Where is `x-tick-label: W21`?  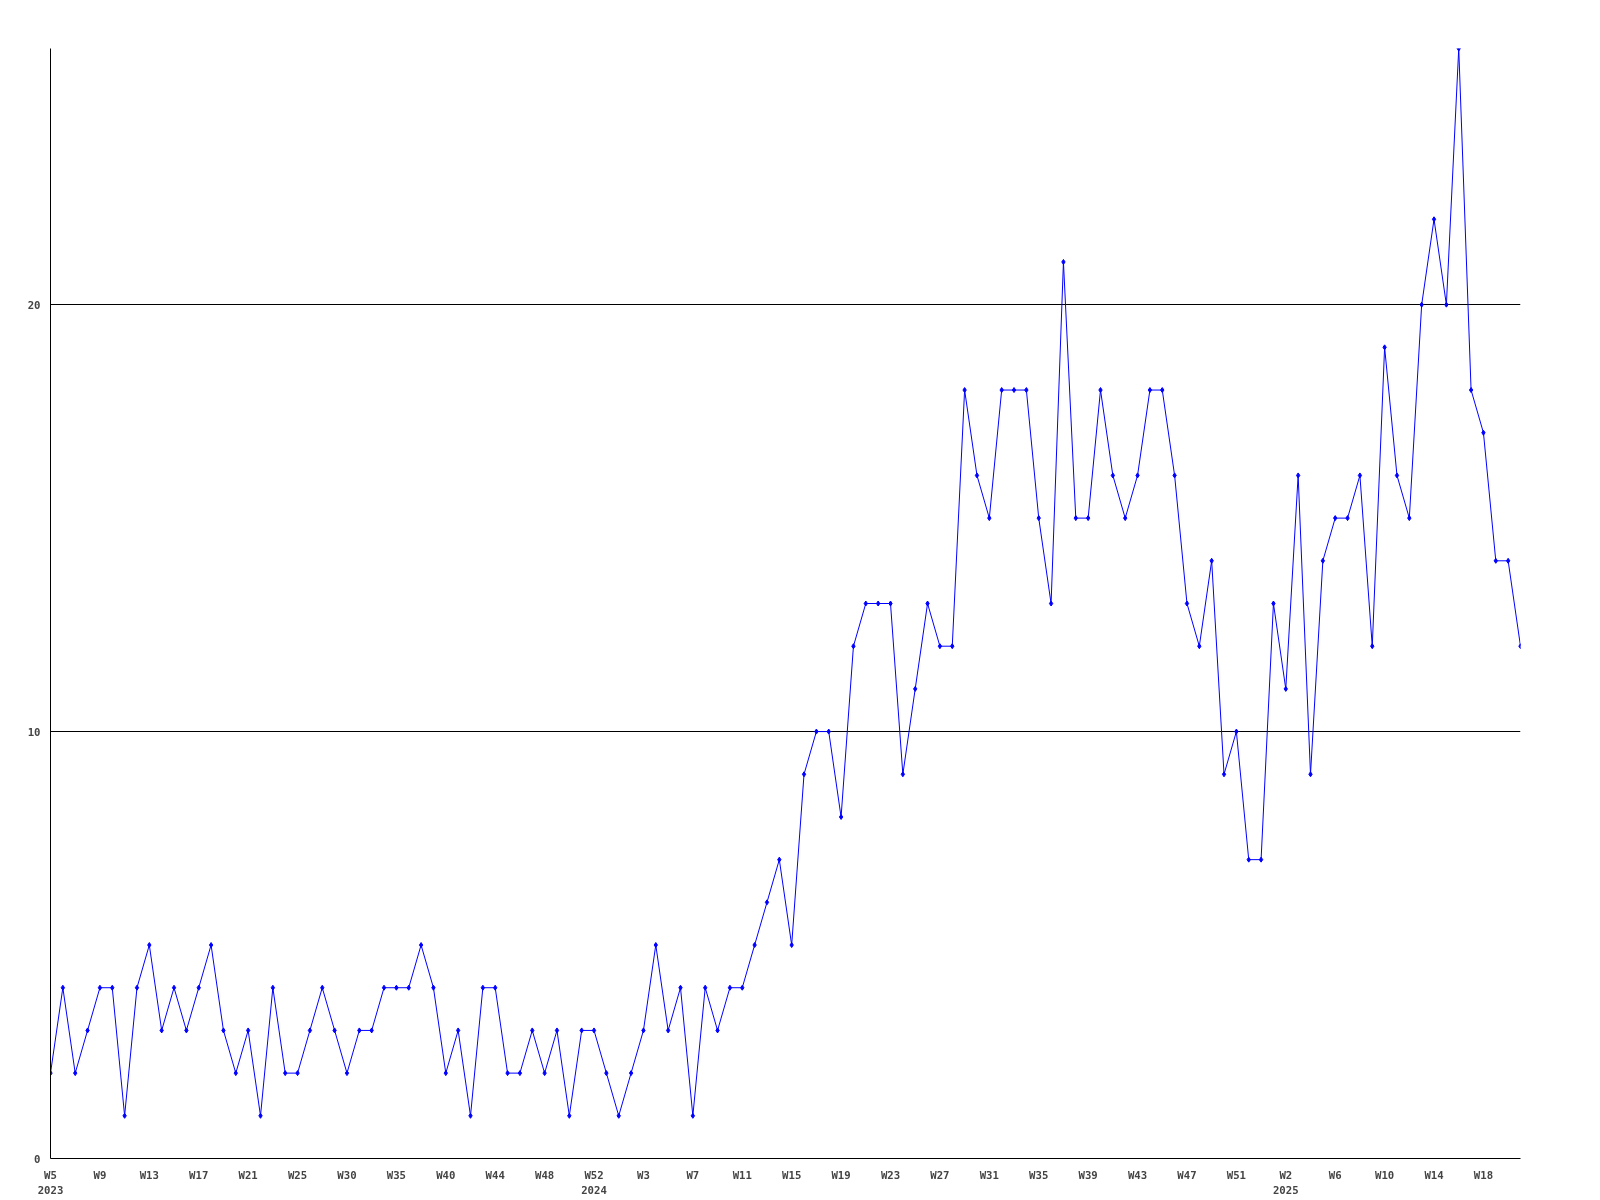 x-tick-label: W21 is located at coordinates (248, 1175).